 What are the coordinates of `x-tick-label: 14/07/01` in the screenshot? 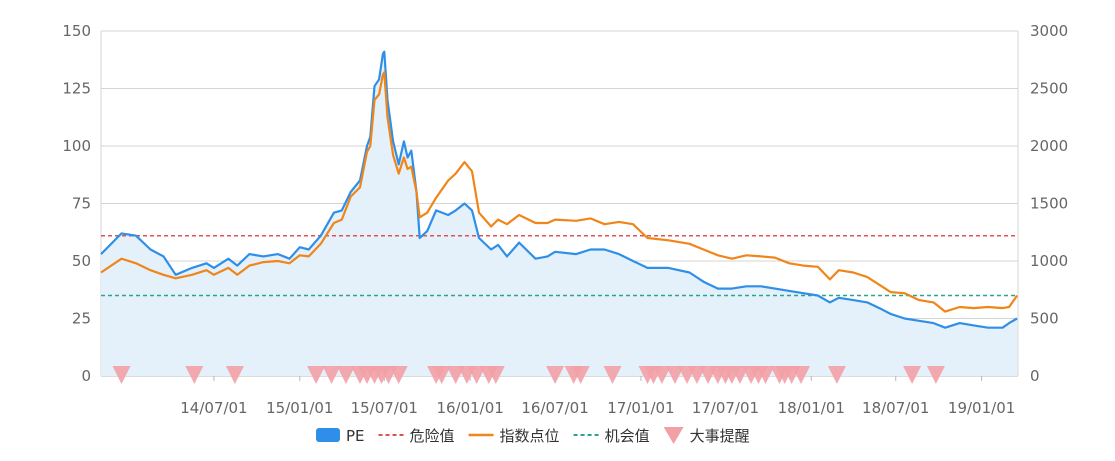 It's located at (213, 408).